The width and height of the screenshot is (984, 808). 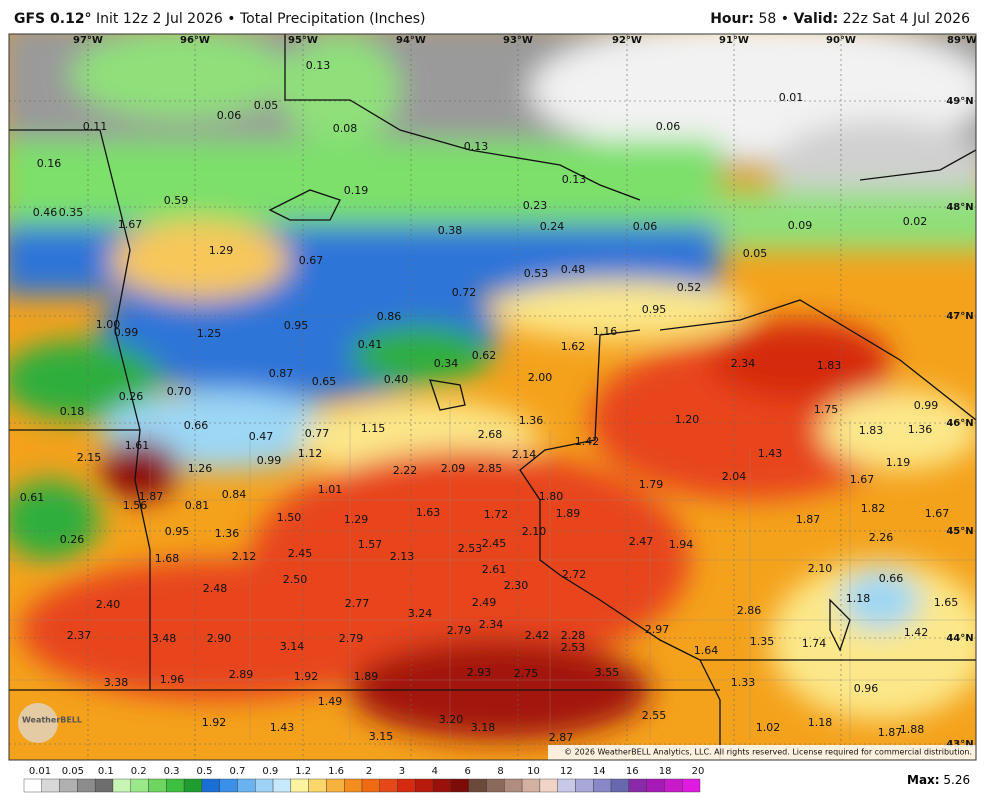 I want to click on precip-value: 1.12, so click(x=310, y=453).